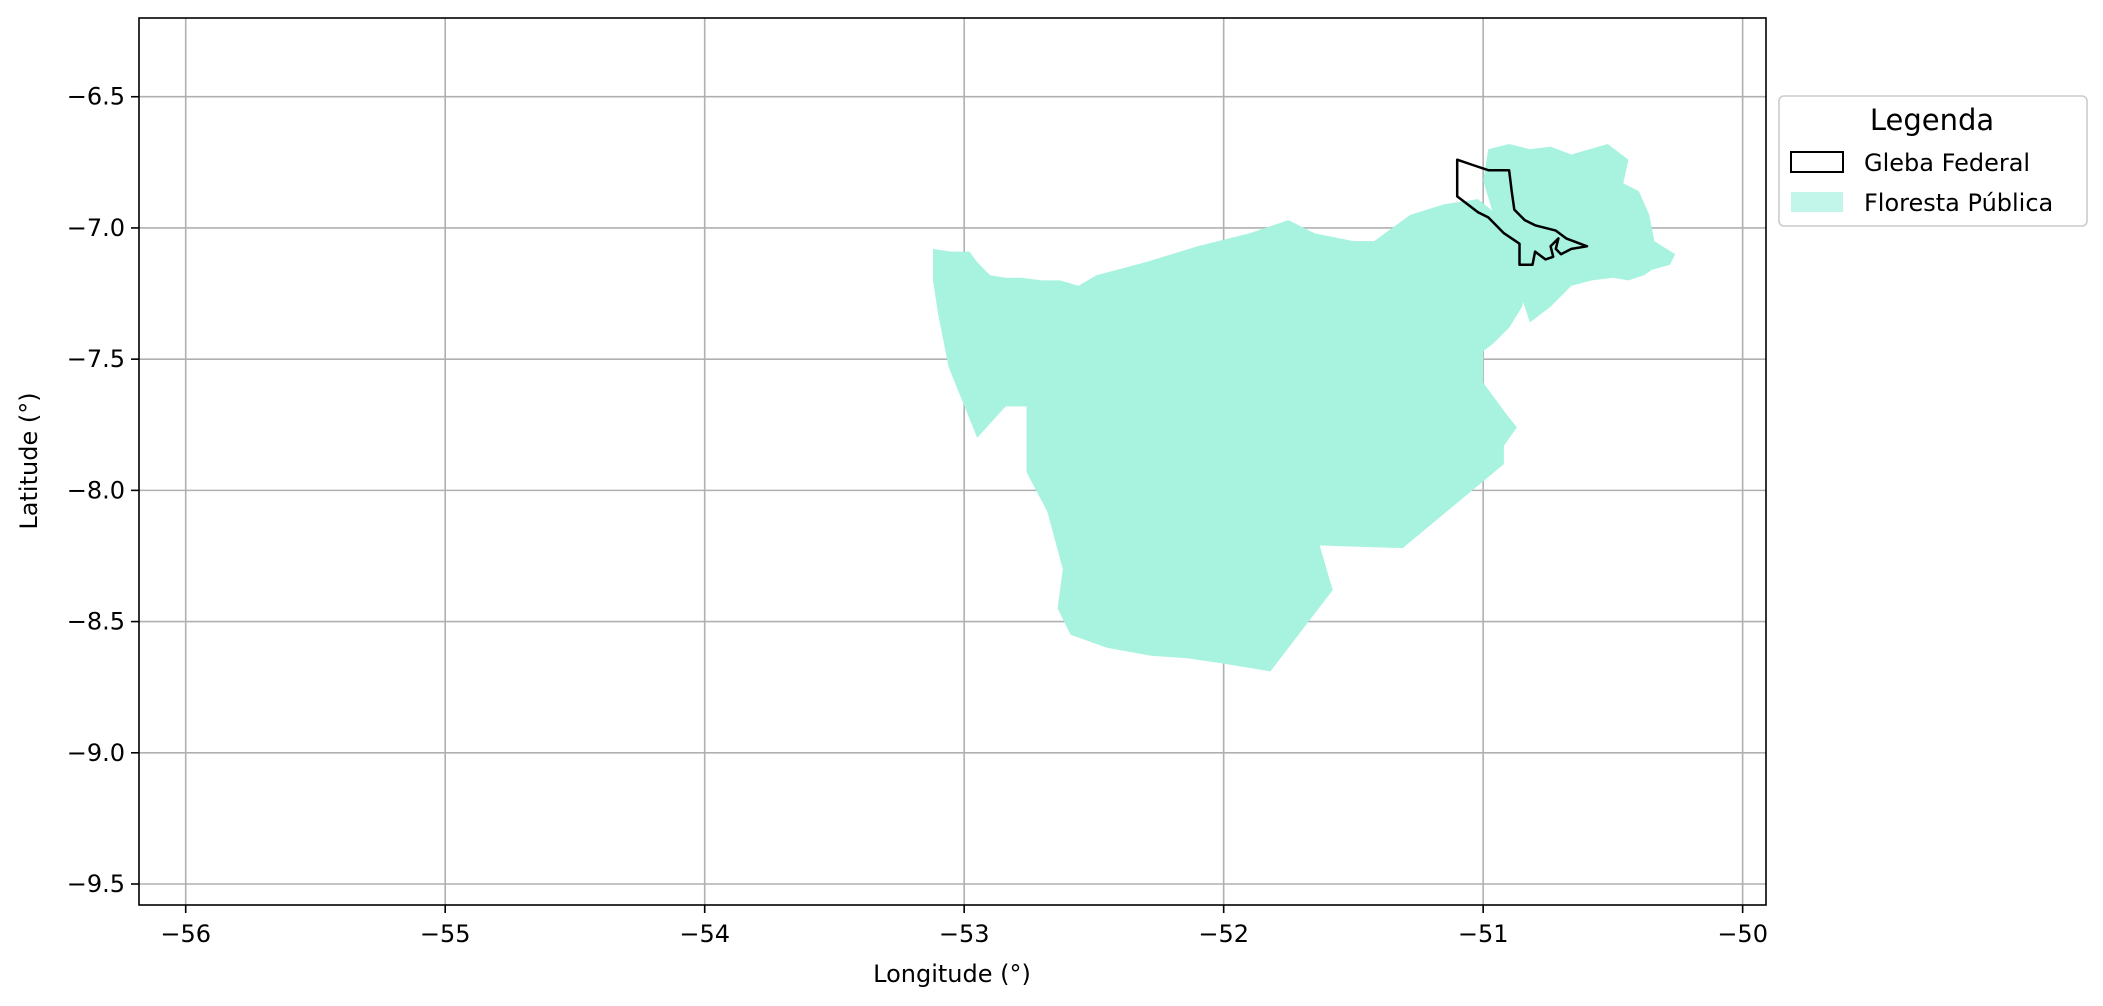  Describe the element at coordinates (1947, 163) in the screenshot. I see `legend-label-gleba-federal: Gleba Federal` at that location.